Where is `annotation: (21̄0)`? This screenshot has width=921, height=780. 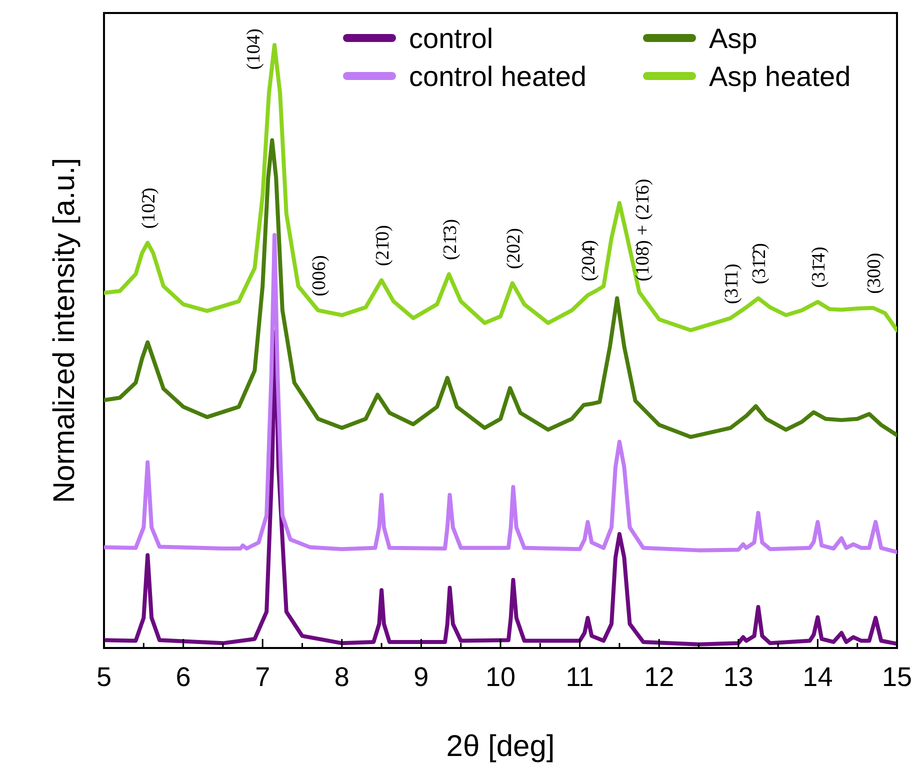 annotation: (21̄0) is located at coordinates (383, 245).